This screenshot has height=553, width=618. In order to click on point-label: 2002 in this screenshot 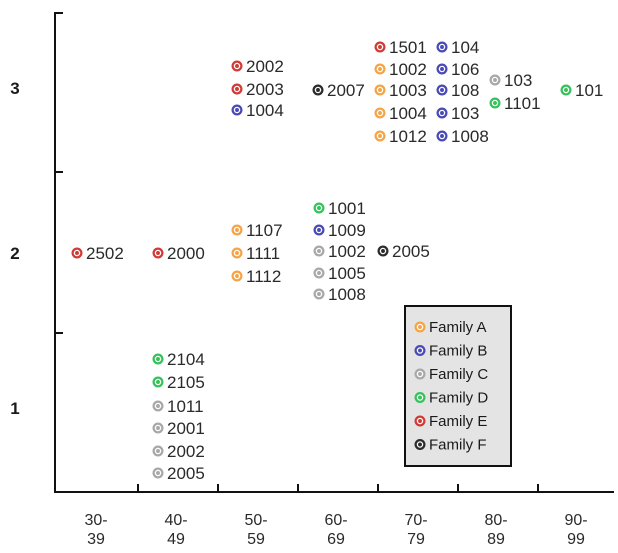, I will do `click(186, 451)`.